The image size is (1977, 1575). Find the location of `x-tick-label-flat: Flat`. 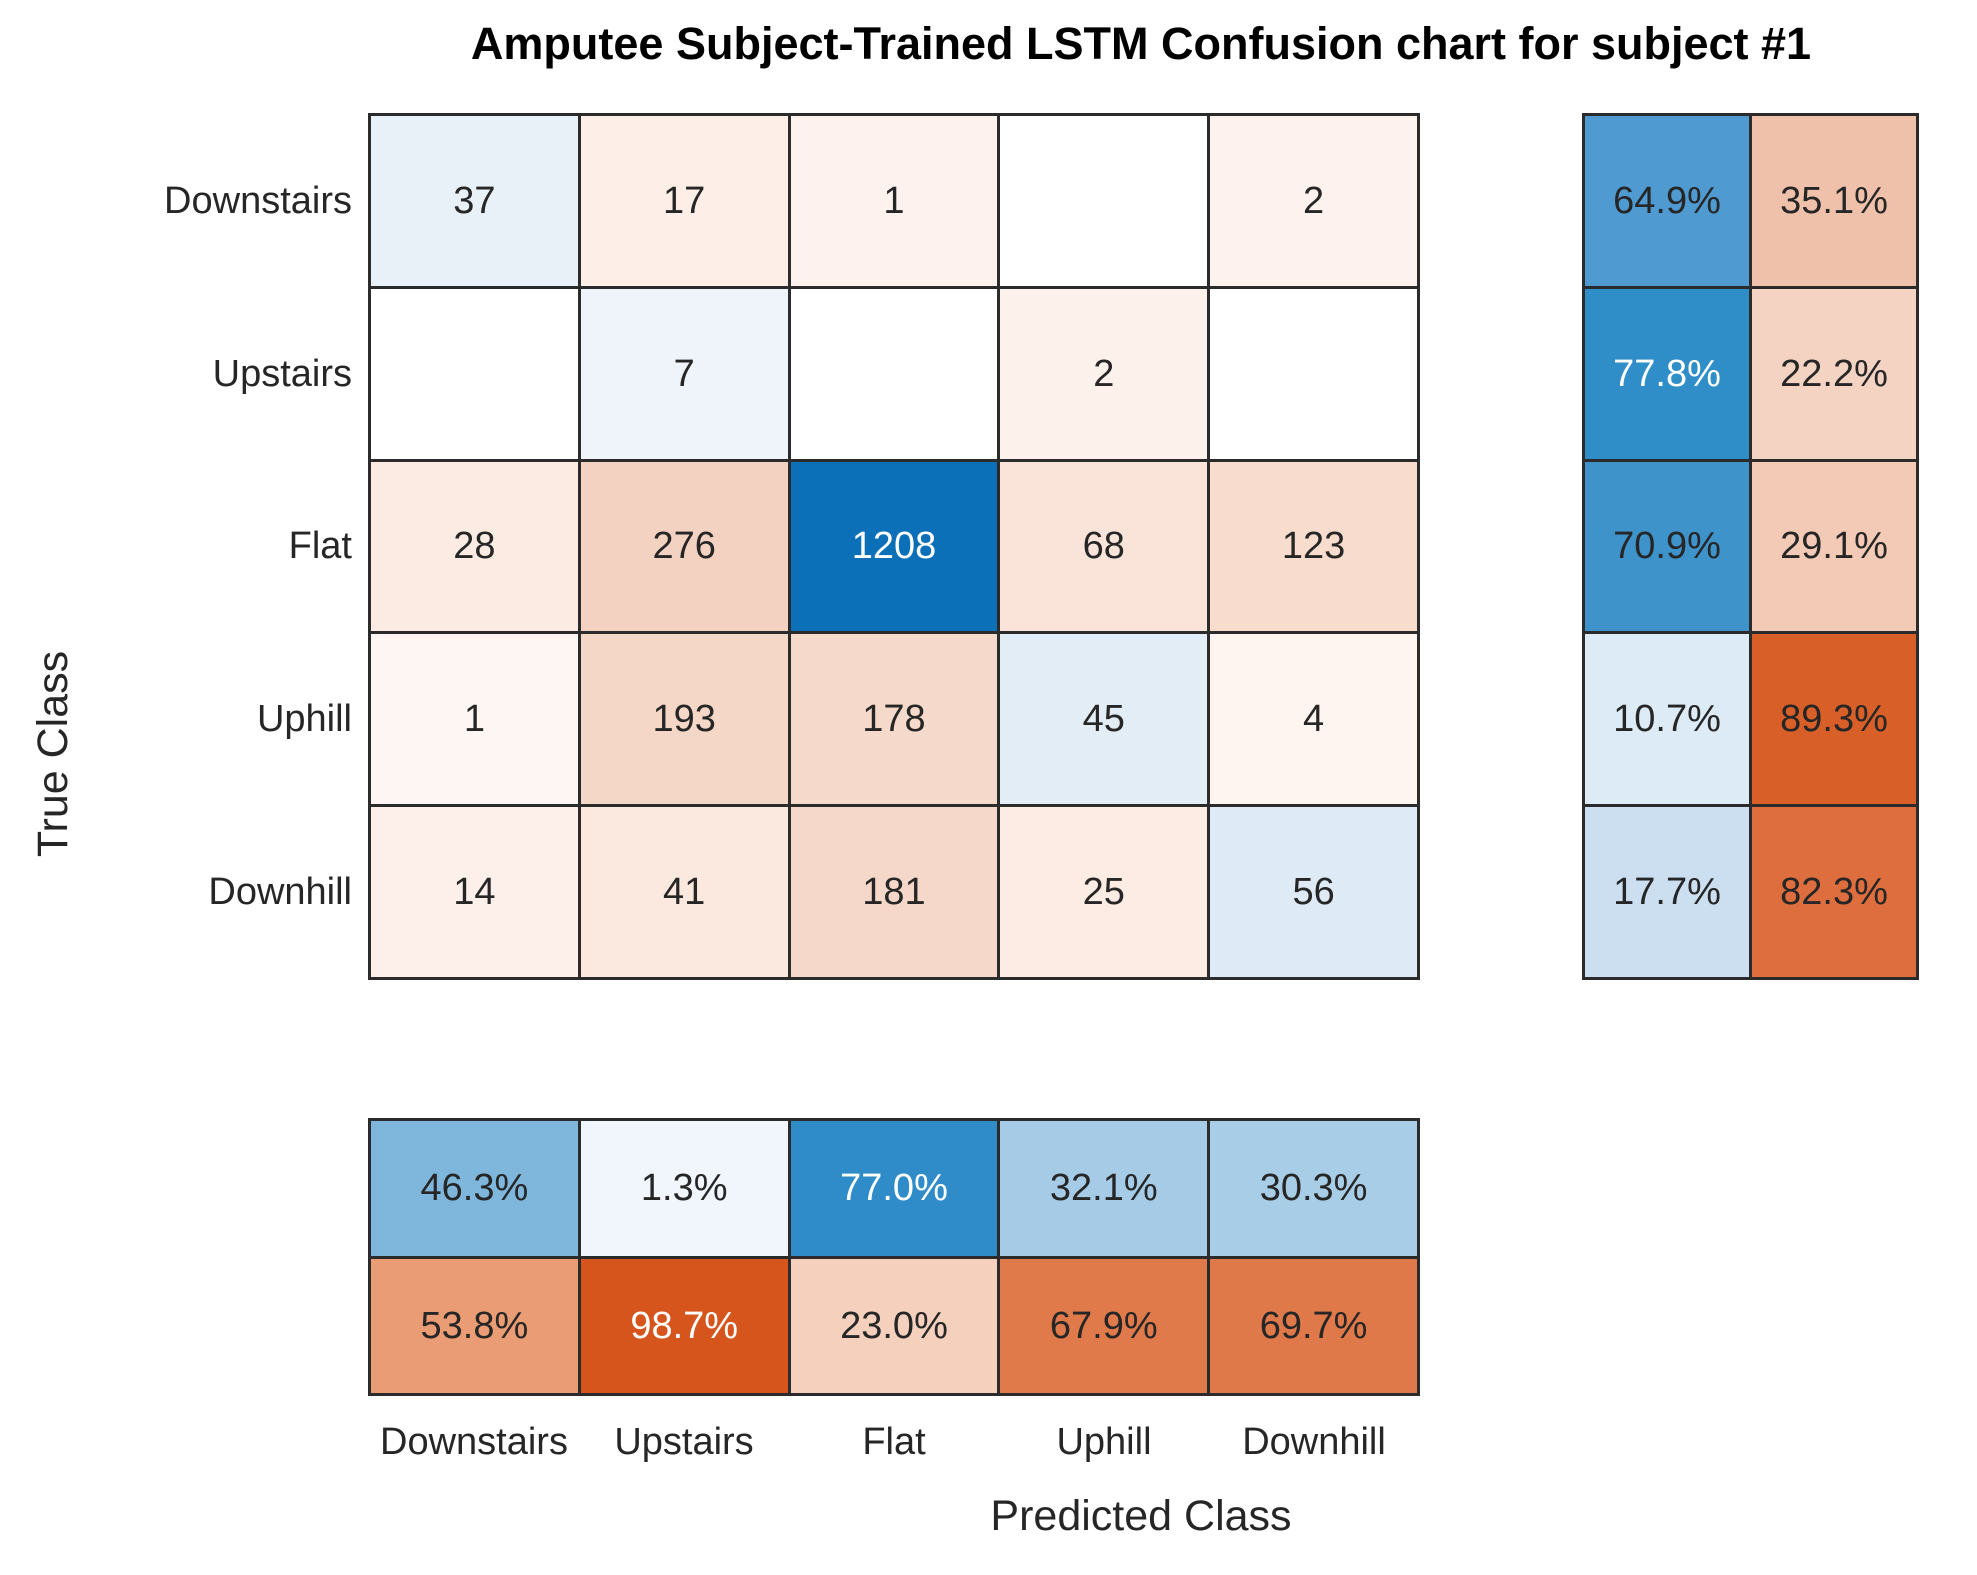

x-tick-label-flat: Flat is located at coordinates (894, 1442).